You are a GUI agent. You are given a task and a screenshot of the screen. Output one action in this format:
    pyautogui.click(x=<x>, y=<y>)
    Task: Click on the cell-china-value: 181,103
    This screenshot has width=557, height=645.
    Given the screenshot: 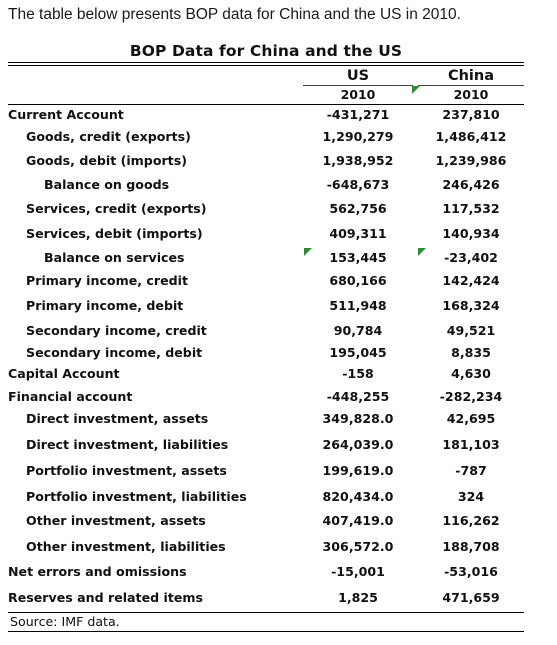 What is the action you would take?
    pyautogui.click(x=471, y=444)
    